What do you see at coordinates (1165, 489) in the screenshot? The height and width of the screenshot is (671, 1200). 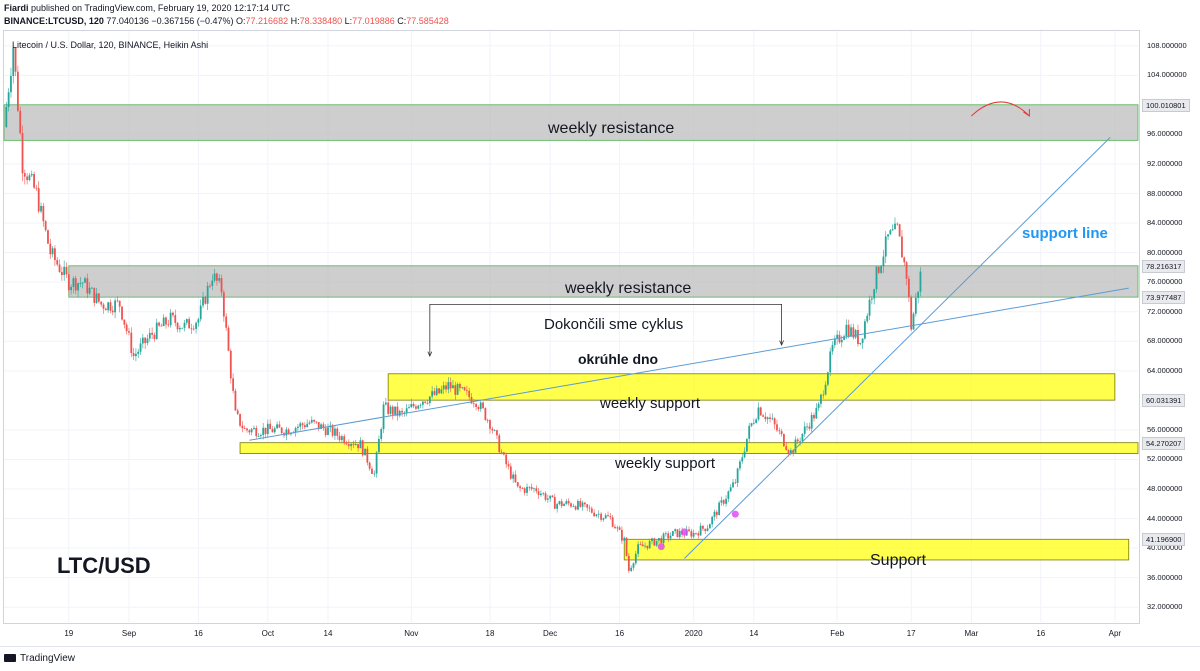 I see `price-axis-tick: 48.000000` at bounding box center [1165, 489].